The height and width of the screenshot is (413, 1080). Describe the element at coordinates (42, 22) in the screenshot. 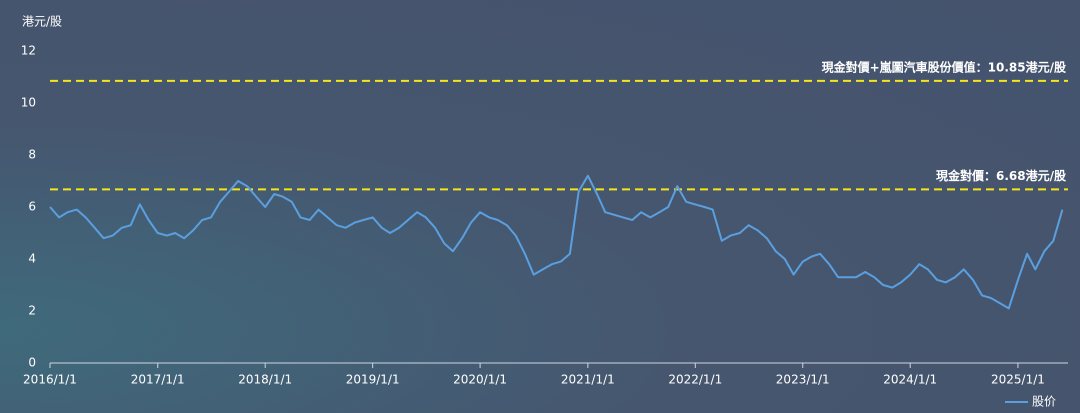

I see `y-axis-title: 港元/股` at that location.